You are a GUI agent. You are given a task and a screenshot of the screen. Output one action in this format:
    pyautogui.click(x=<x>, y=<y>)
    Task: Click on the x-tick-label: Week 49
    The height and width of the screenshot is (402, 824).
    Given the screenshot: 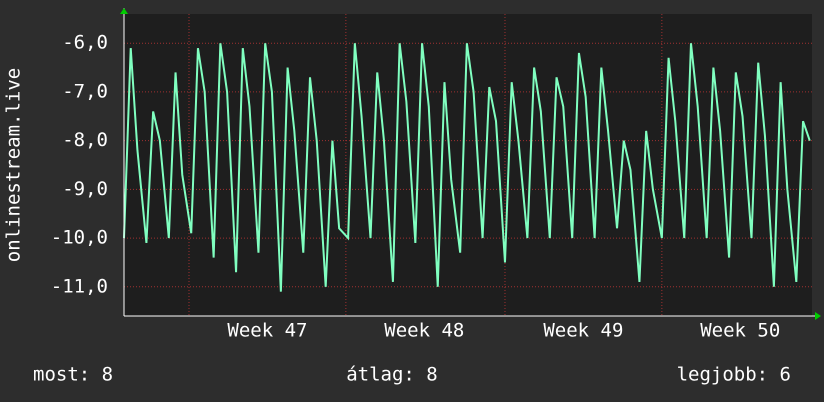 What is the action you would take?
    pyautogui.click(x=583, y=331)
    